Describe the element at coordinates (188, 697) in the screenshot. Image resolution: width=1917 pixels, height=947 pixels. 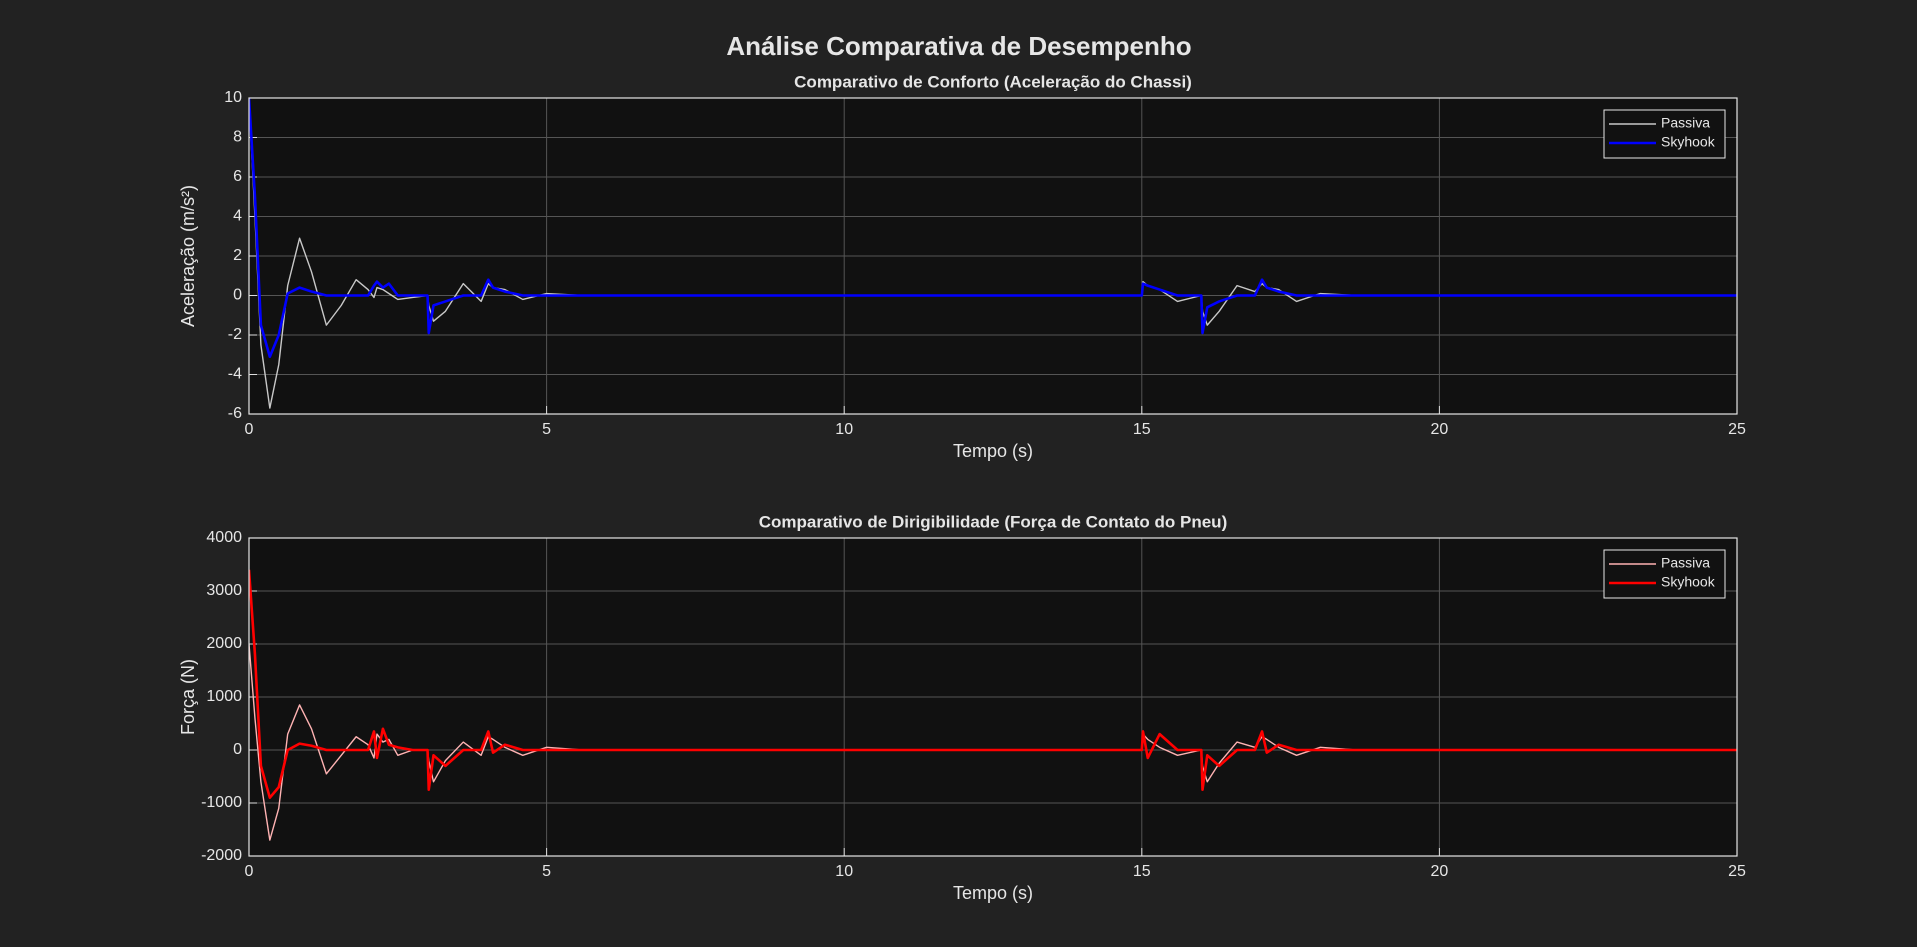
I see `y-axis-label: Força (N)` at that location.